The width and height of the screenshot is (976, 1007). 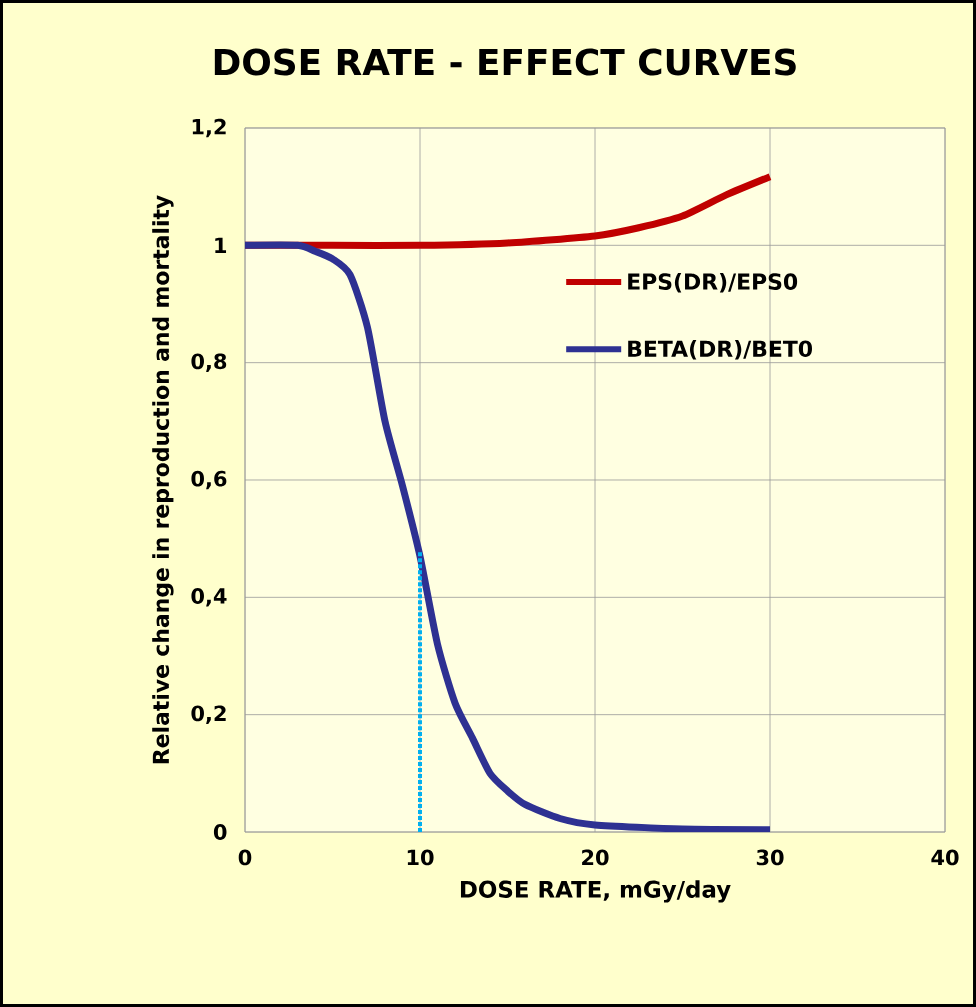 What do you see at coordinates (420, 857) in the screenshot?
I see `x-tick-label: 10` at bounding box center [420, 857].